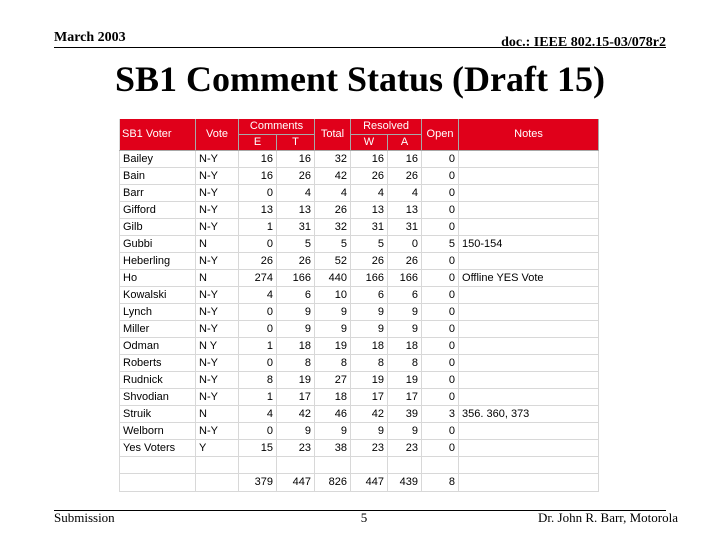 The width and height of the screenshot is (720, 540). I want to click on cell-voter: Ho, so click(157, 278).